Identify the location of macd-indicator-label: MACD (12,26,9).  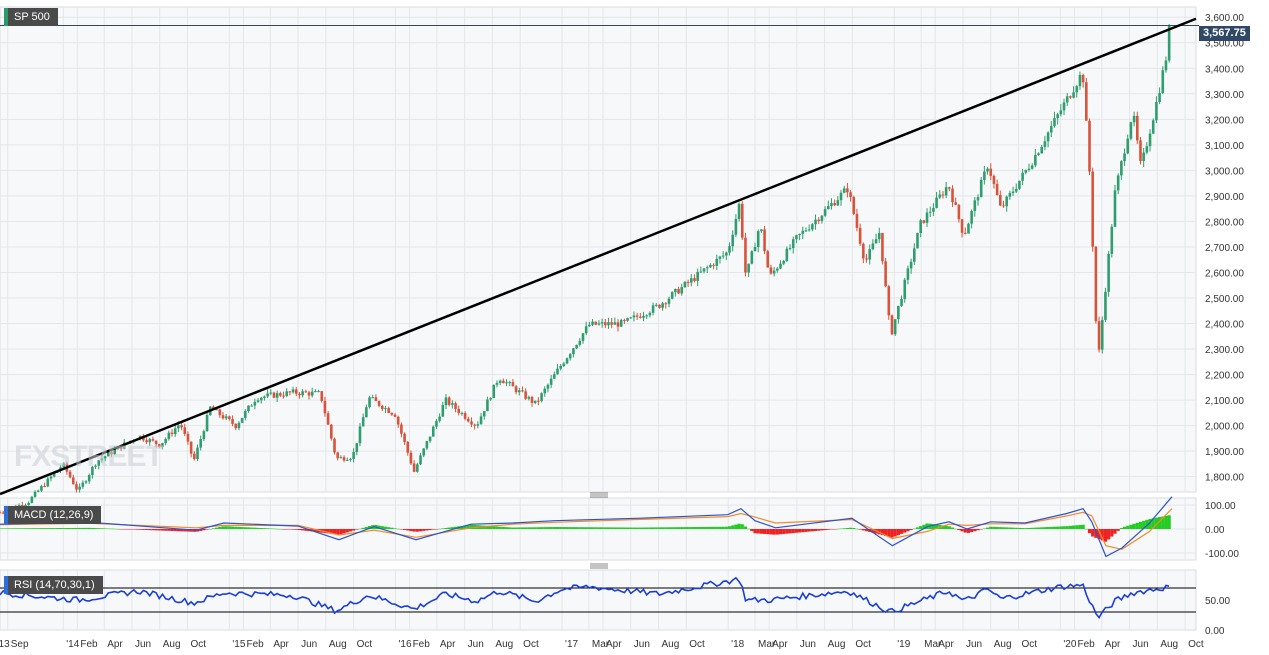
(53, 515).